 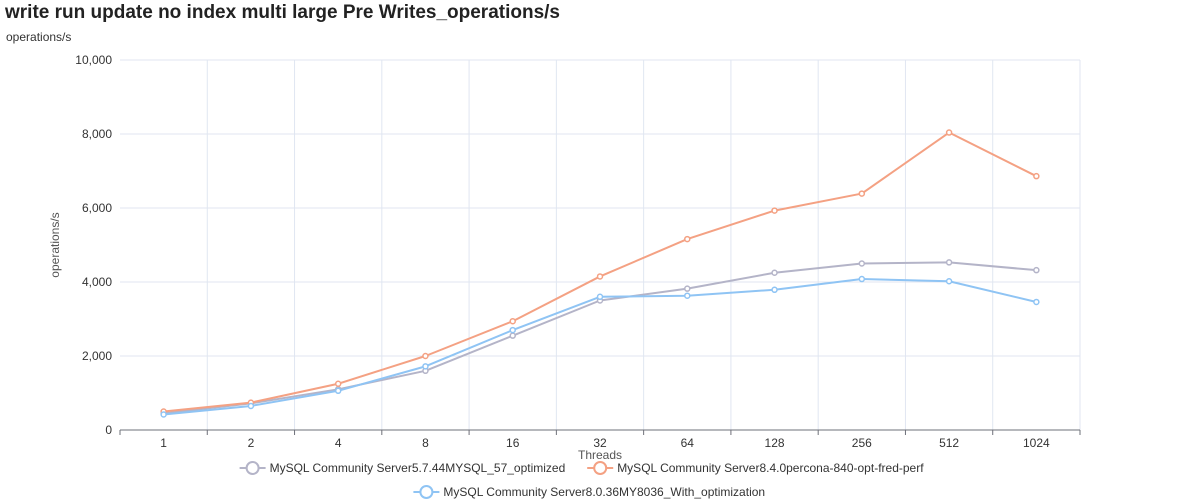 I want to click on x-tick-label: 1, so click(x=163, y=443).